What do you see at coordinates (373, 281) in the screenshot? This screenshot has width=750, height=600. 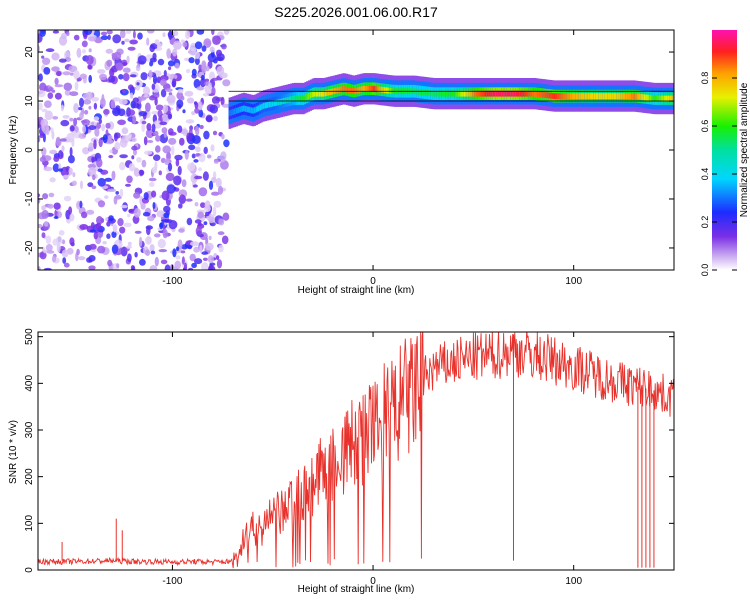 I see `x-tick-label: 0` at bounding box center [373, 281].